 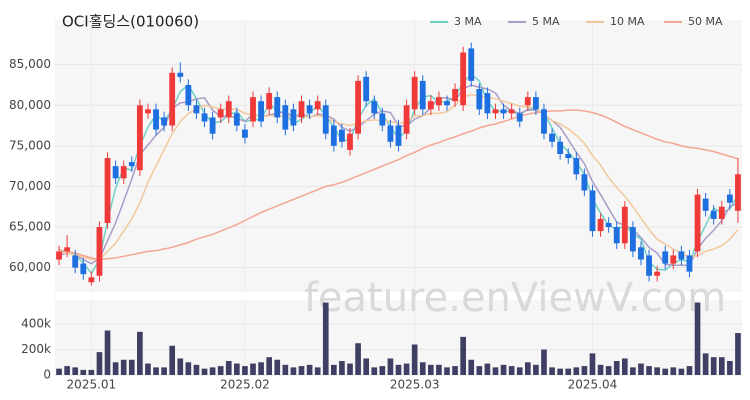 I want to click on legend-label: 5 MA, so click(x=546, y=21).